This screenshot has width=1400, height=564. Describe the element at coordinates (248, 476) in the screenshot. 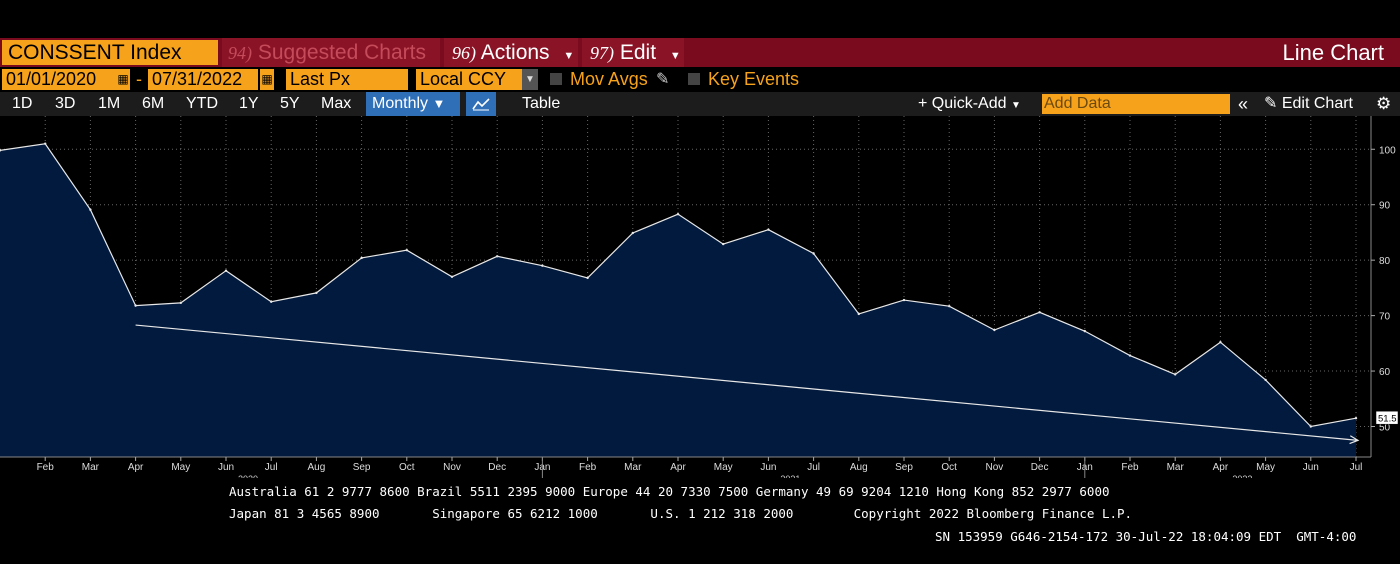

I see `year-label: 2020` at that location.